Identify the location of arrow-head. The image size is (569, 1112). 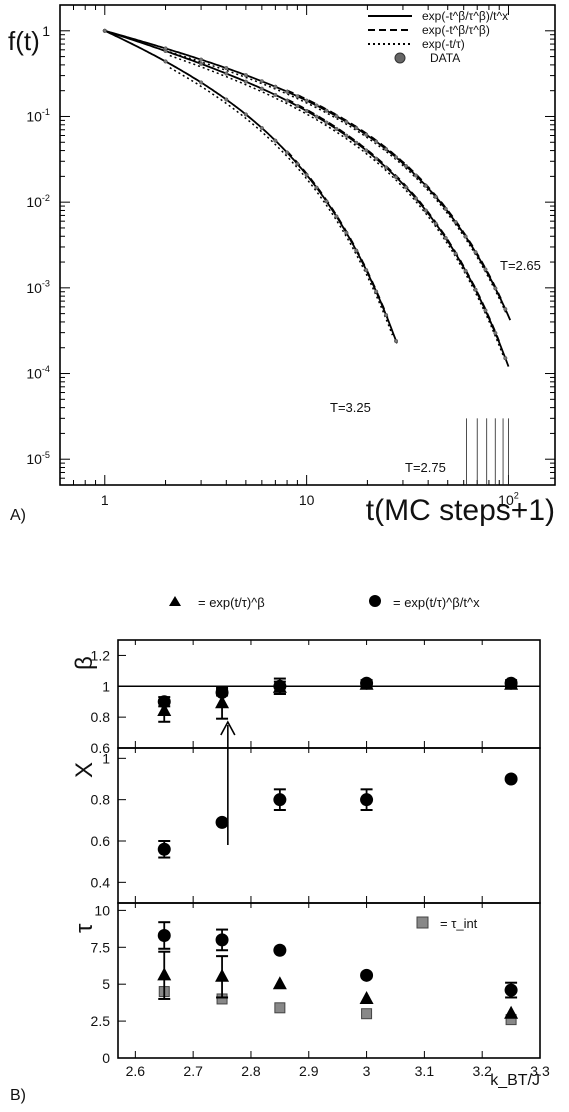
(228, 728).